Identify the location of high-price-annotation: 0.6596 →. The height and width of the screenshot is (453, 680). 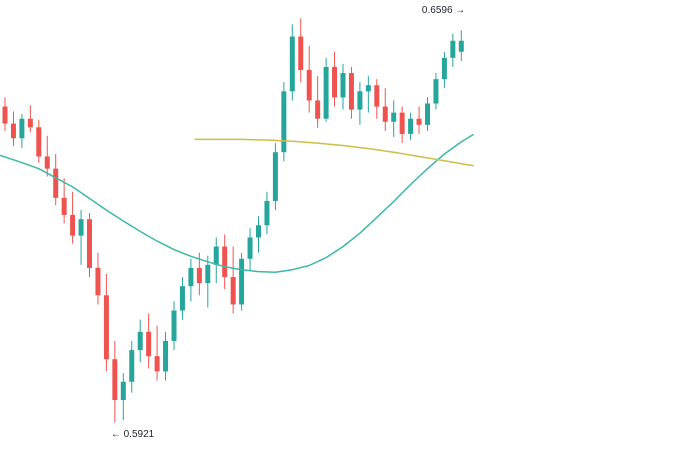
(443, 10).